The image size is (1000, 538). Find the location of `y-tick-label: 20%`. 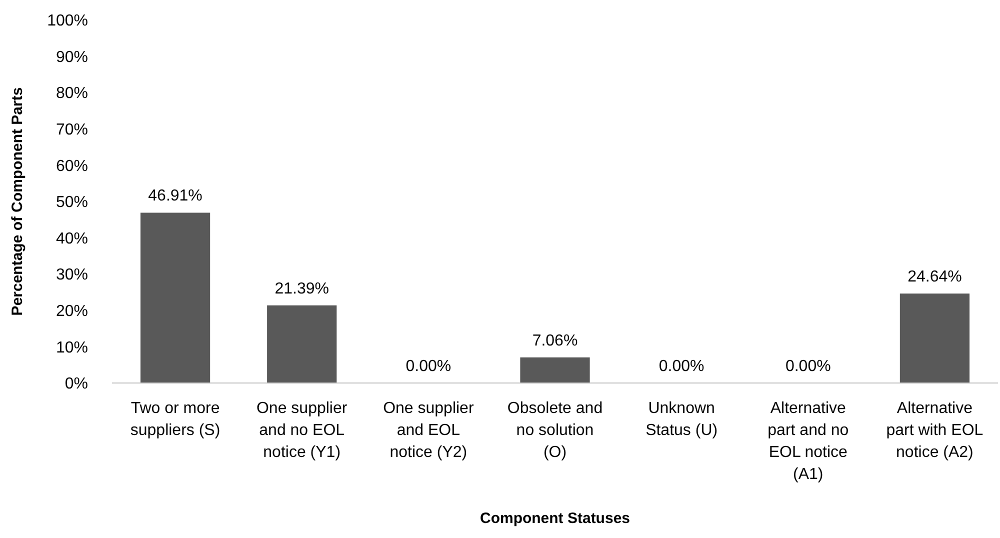

y-tick-label: 20% is located at coordinates (72, 311).